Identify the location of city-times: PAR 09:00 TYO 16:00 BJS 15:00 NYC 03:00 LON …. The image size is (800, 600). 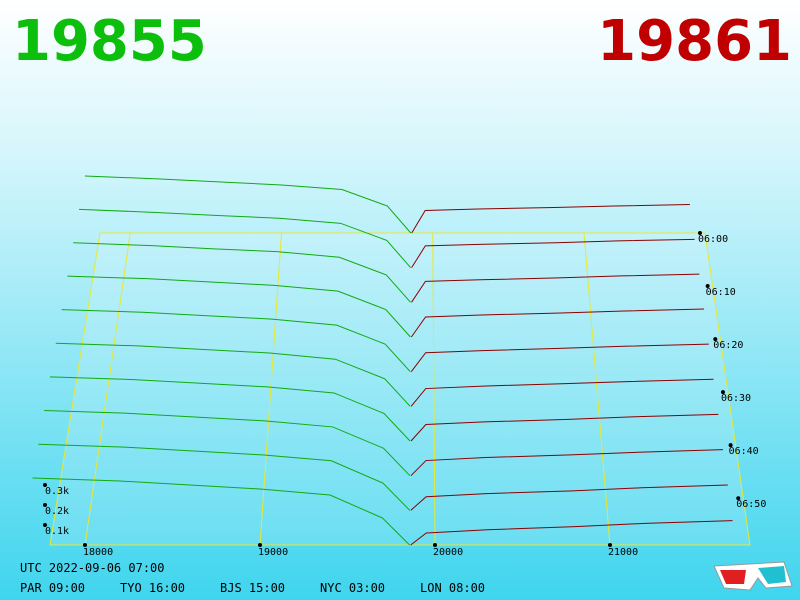
(252, 588).